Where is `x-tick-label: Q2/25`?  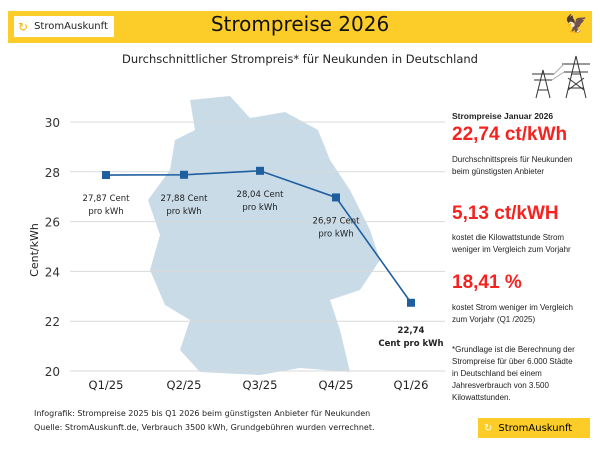 x-tick-label: Q2/25 is located at coordinates (184, 385).